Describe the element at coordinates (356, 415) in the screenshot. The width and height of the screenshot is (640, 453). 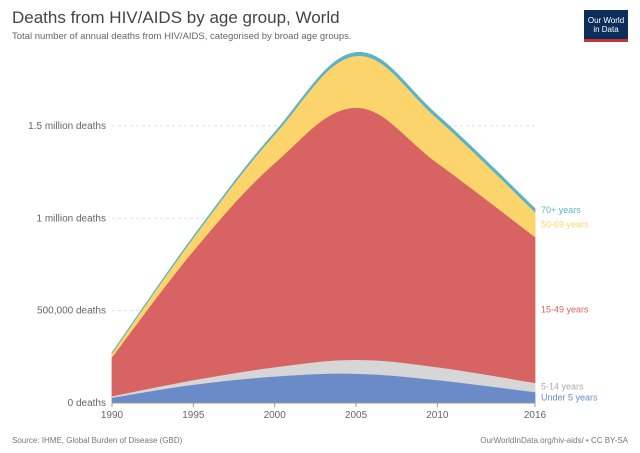
I see `x-tick-label: 2005` at that location.